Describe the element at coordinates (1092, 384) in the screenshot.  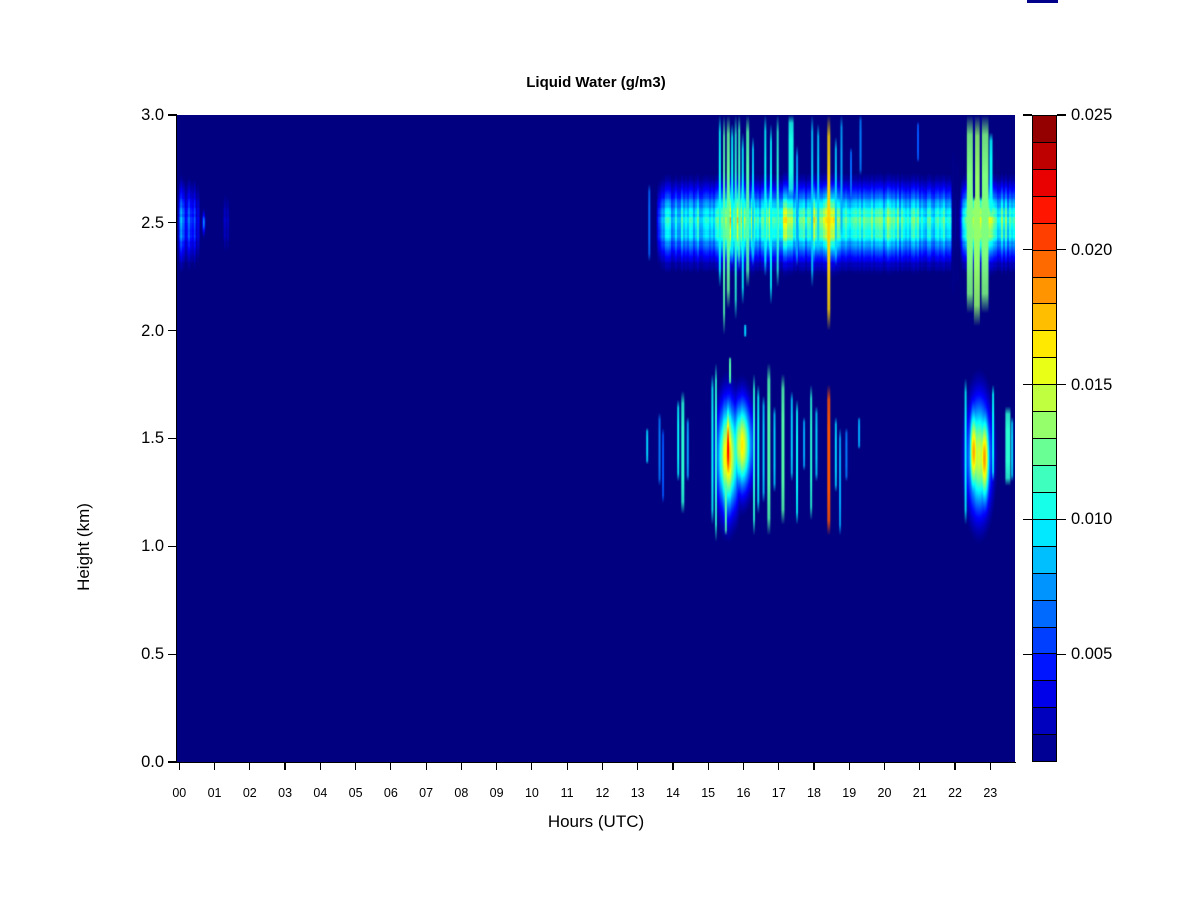
I see `colorbar-tick-label: 0.015` at that location.